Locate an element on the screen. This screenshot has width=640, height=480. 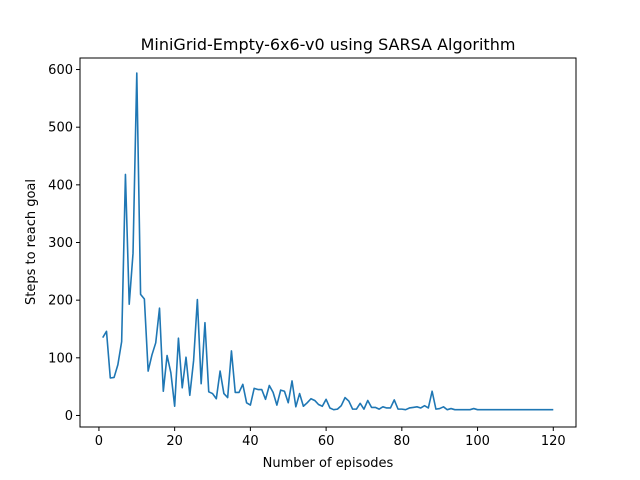
x-tick-label: 60 is located at coordinates (326, 441).